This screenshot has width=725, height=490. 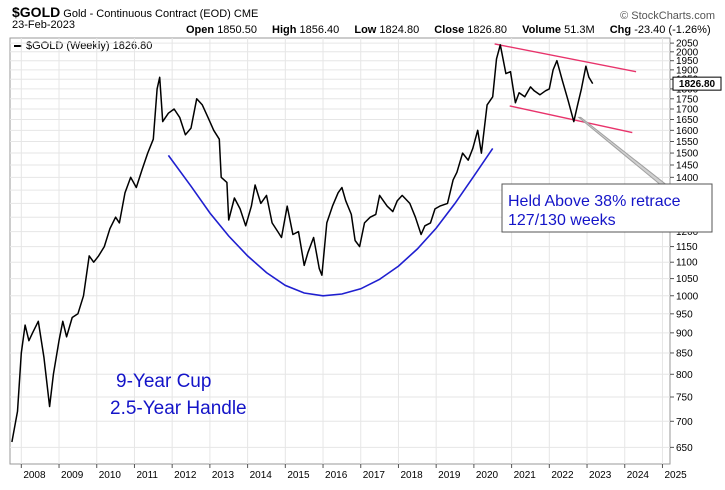 What do you see at coordinates (261, 475) in the screenshot?
I see `x-tick-label: 2014` at bounding box center [261, 475].